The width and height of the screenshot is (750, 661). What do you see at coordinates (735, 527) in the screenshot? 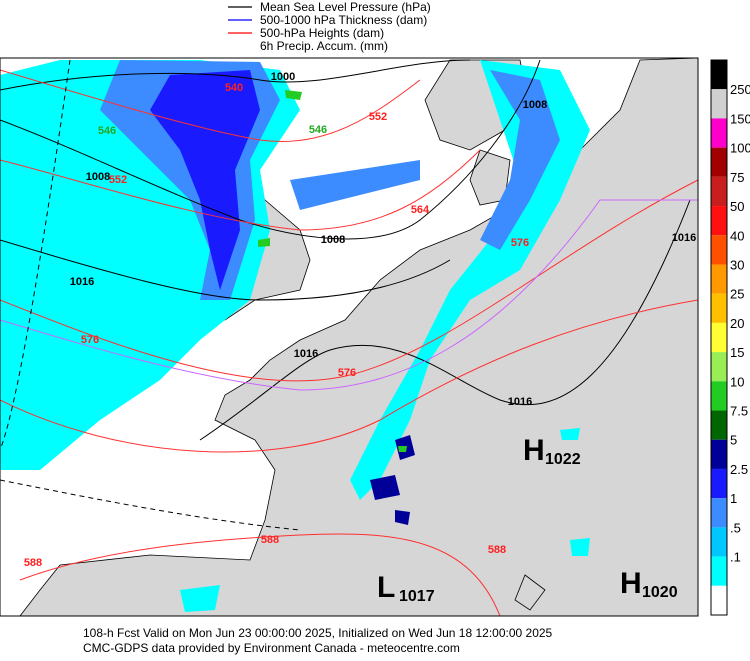
I see `colorbar-label: .5` at bounding box center [735, 527].